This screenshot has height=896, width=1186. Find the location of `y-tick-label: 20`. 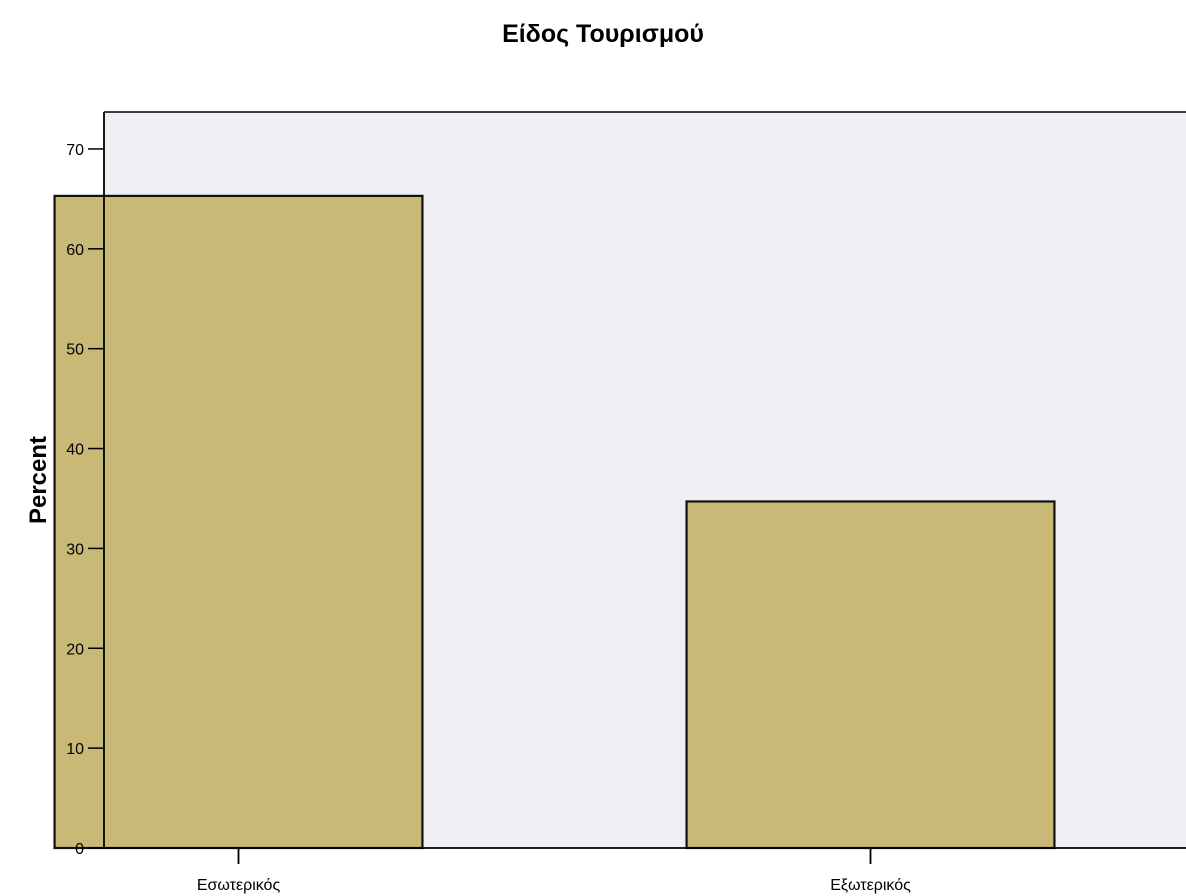

y-tick-label: 20 is located at coordinates (75, 649).